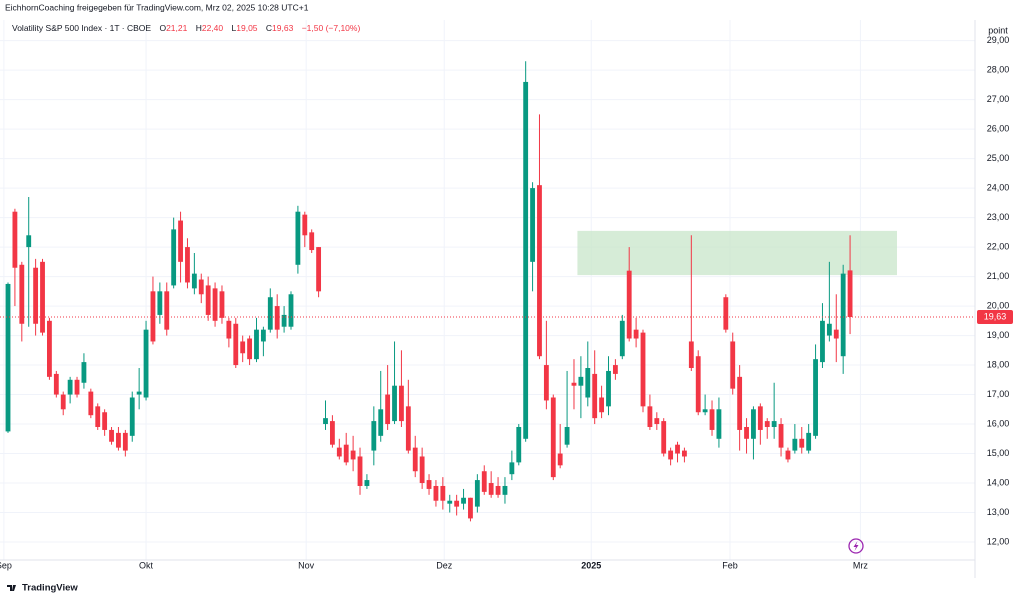  Describe the element at coordinates (234, 28) in the screenshot. I see `legend-key: L` at that location.